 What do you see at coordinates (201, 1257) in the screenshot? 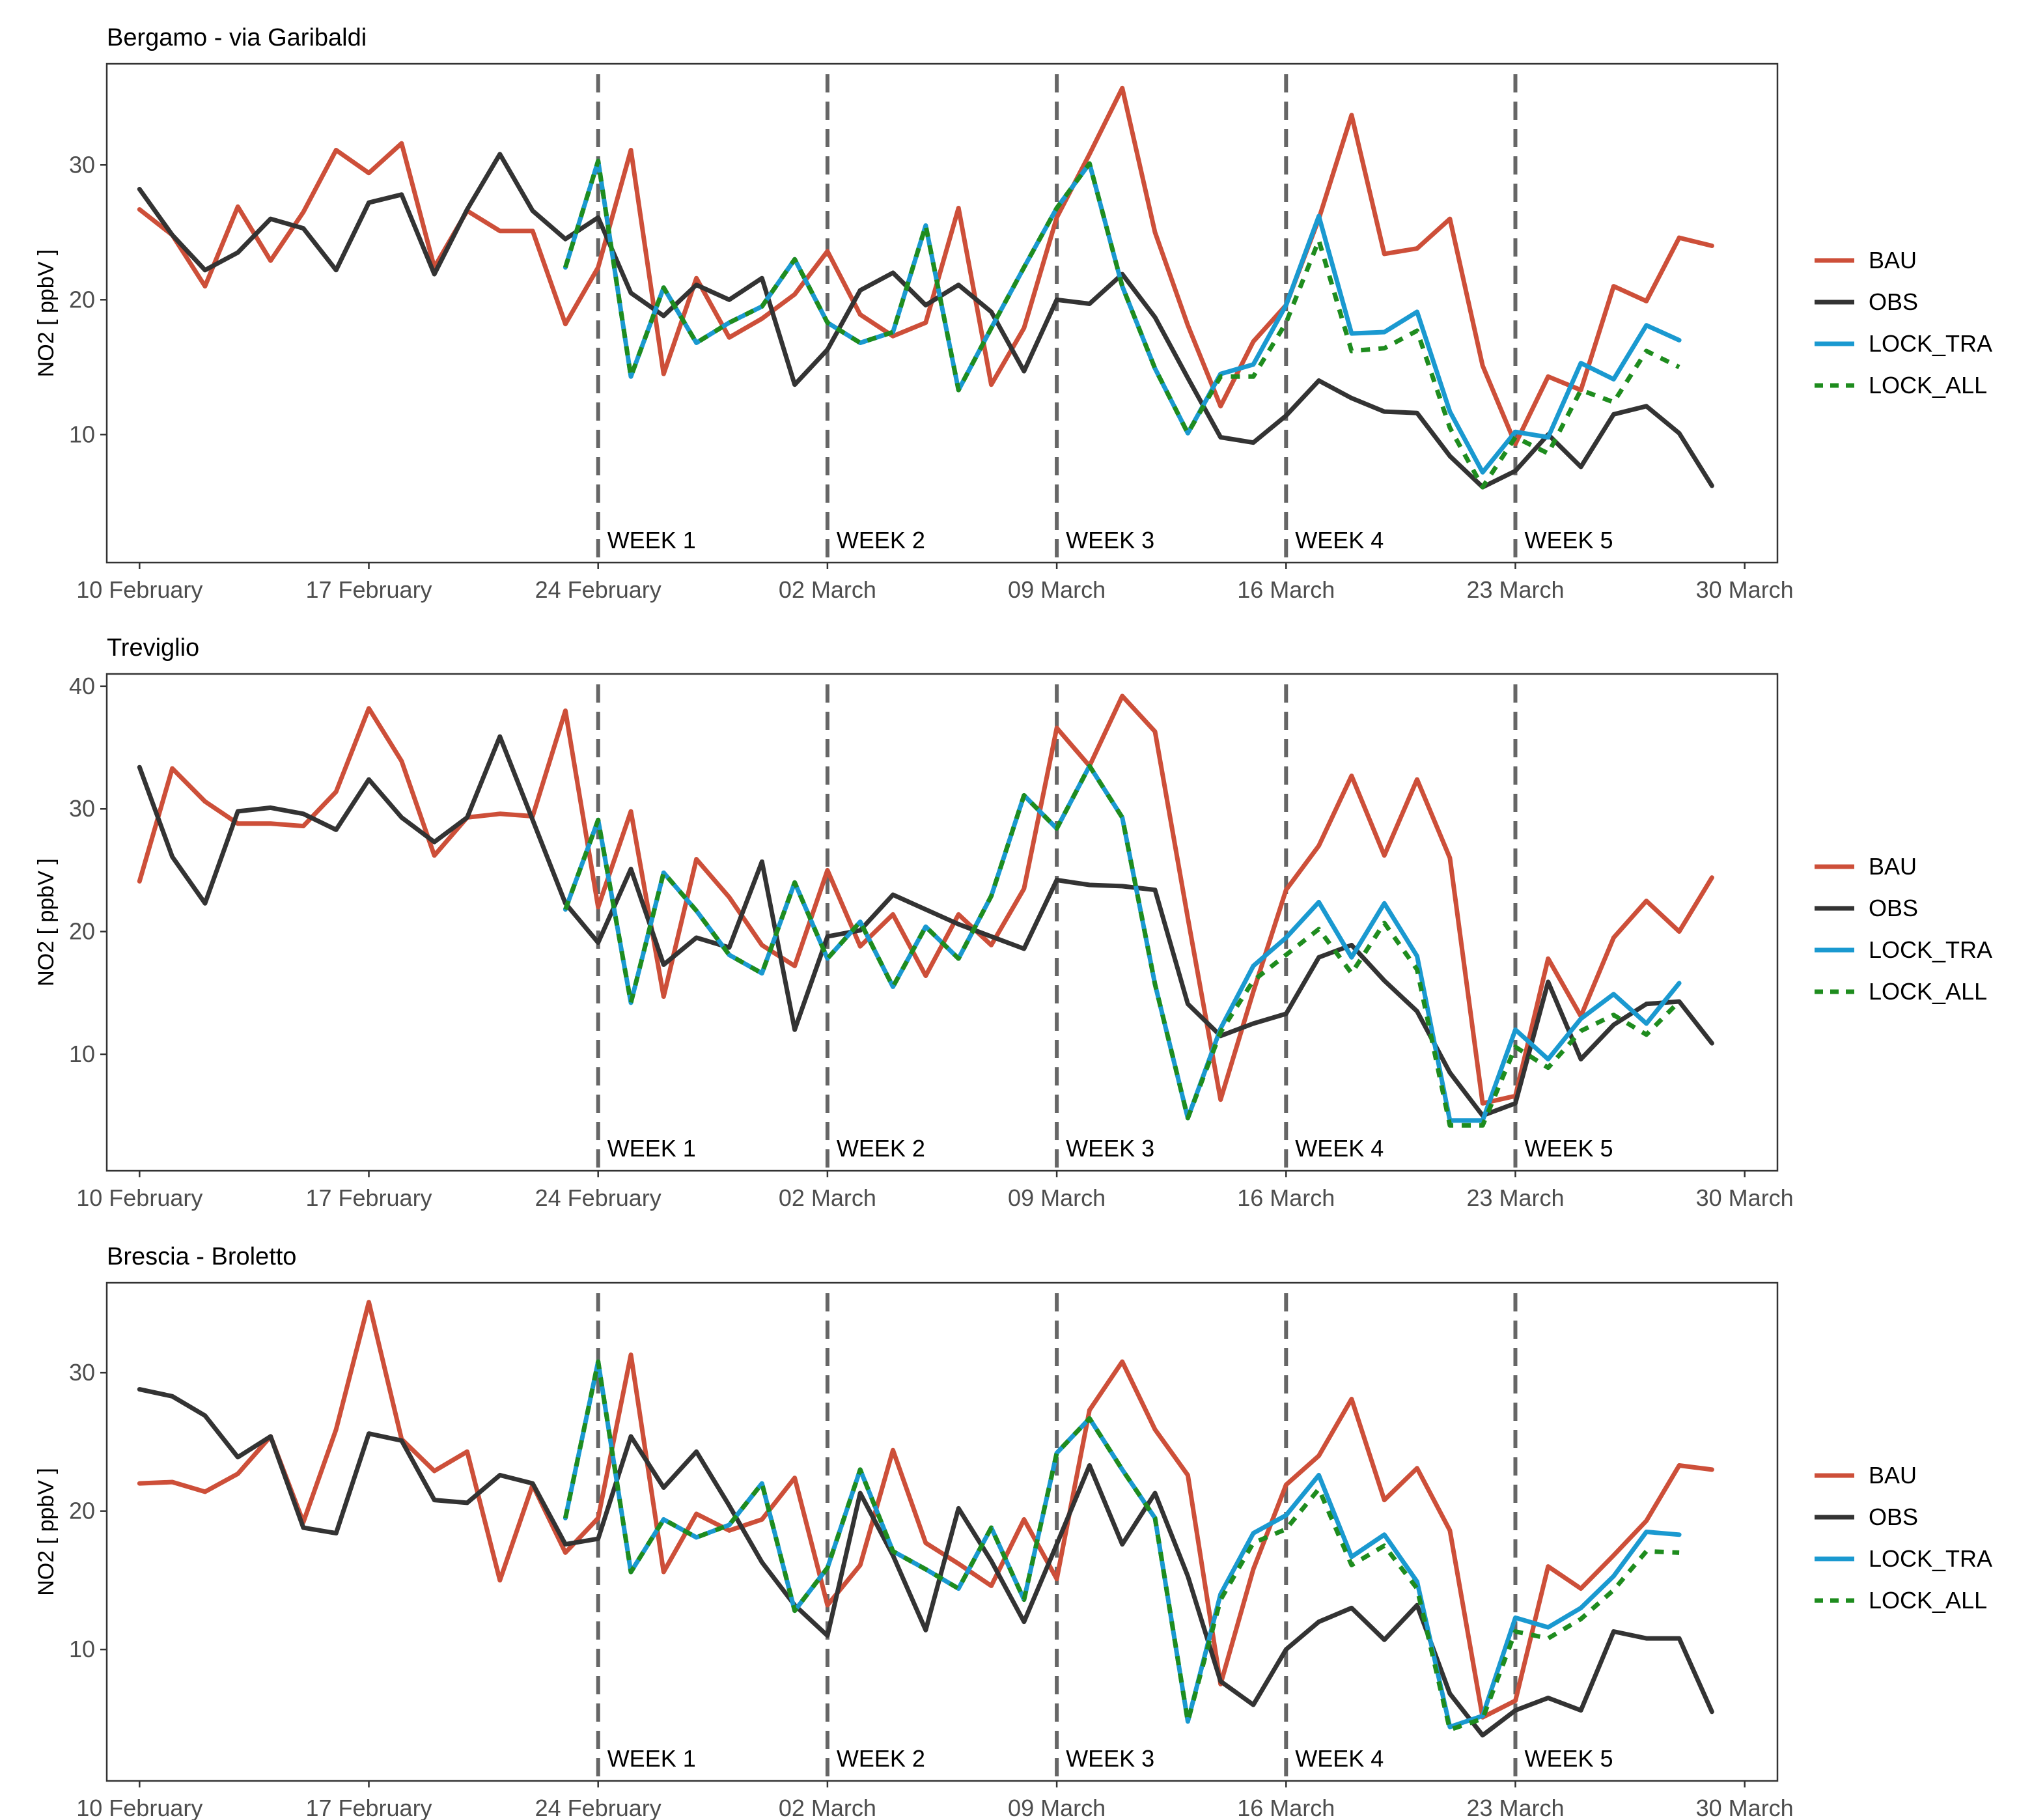
I see `chart-title: Brescia - Broletto` at bounding box center [201, 1257].